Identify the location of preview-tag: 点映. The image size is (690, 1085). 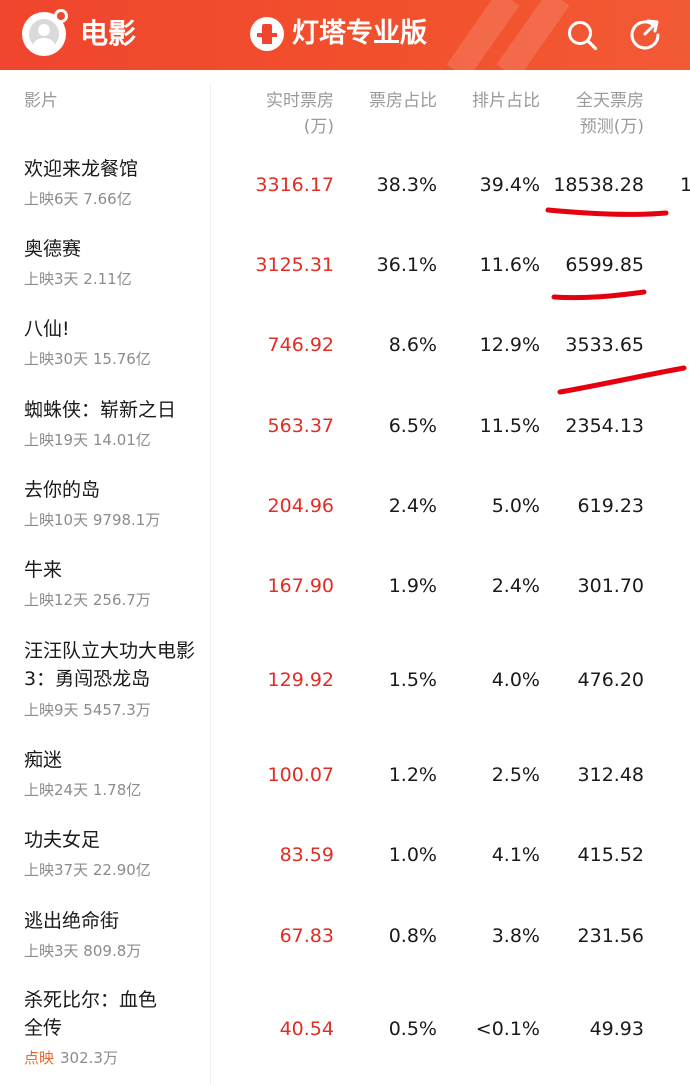
(39, 1058).